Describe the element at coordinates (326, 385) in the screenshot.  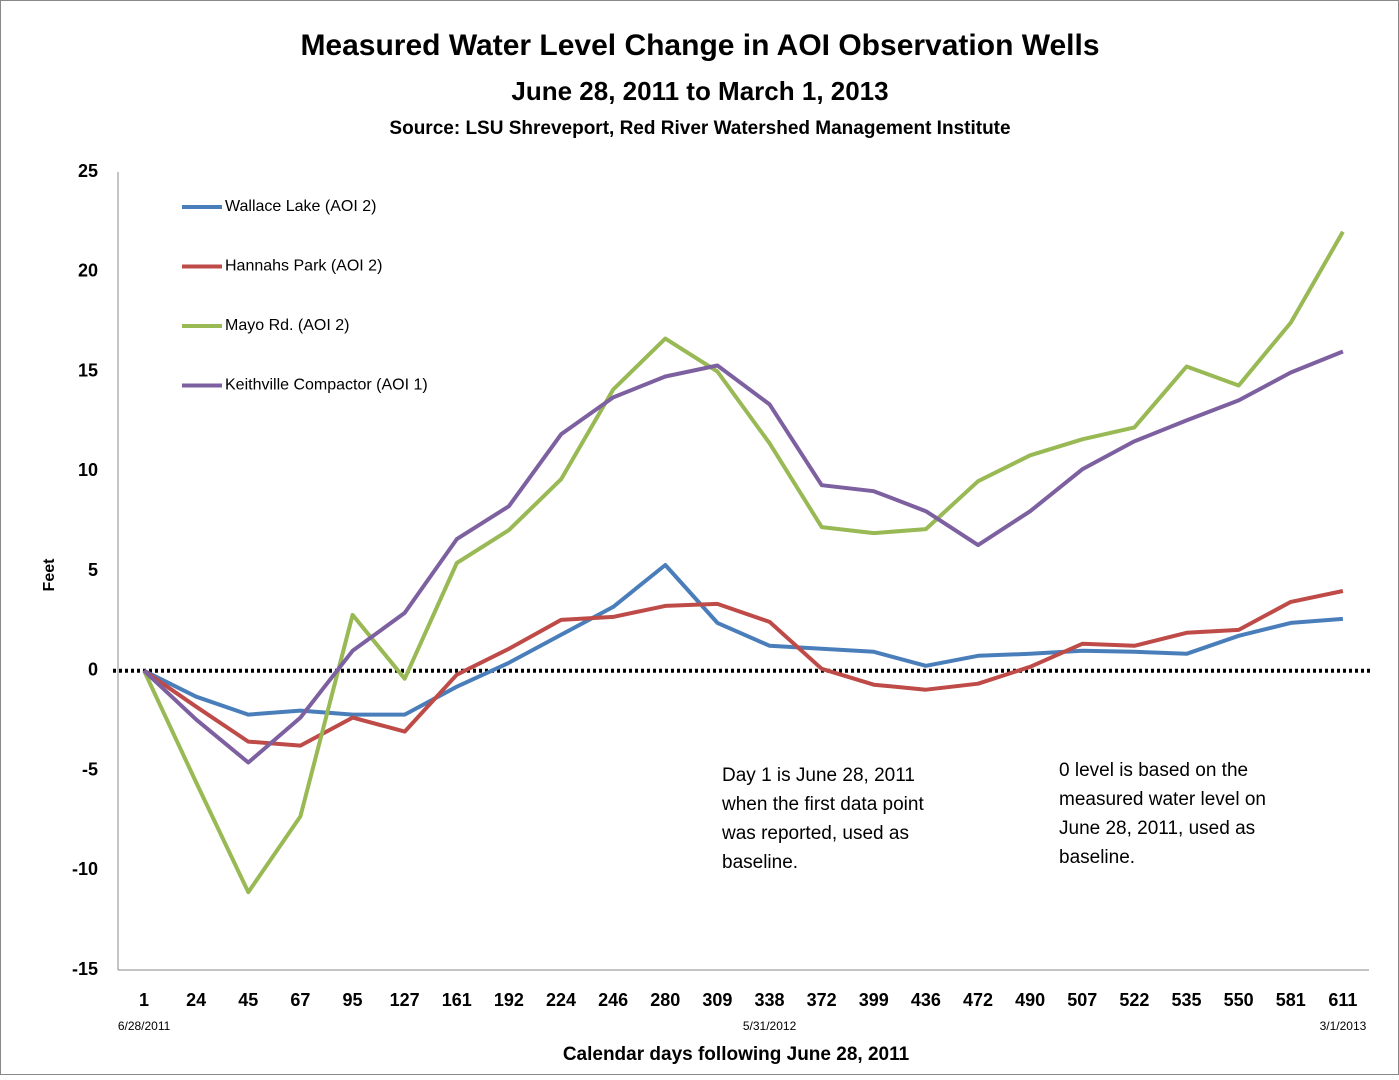
I see `legend-label: Keithville Compactor (AOI 1)` at that location.